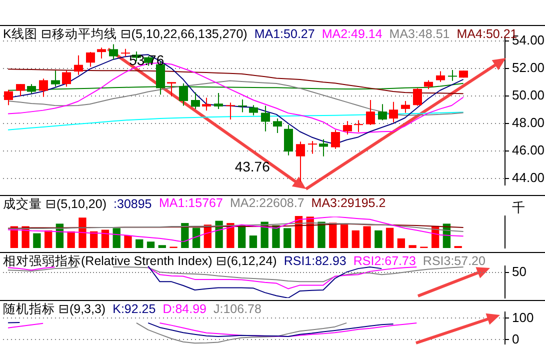 Image resolution: width=545 pixels, height=354 pixels. I want to click on y-tick-label: 0, so click(516, 338).